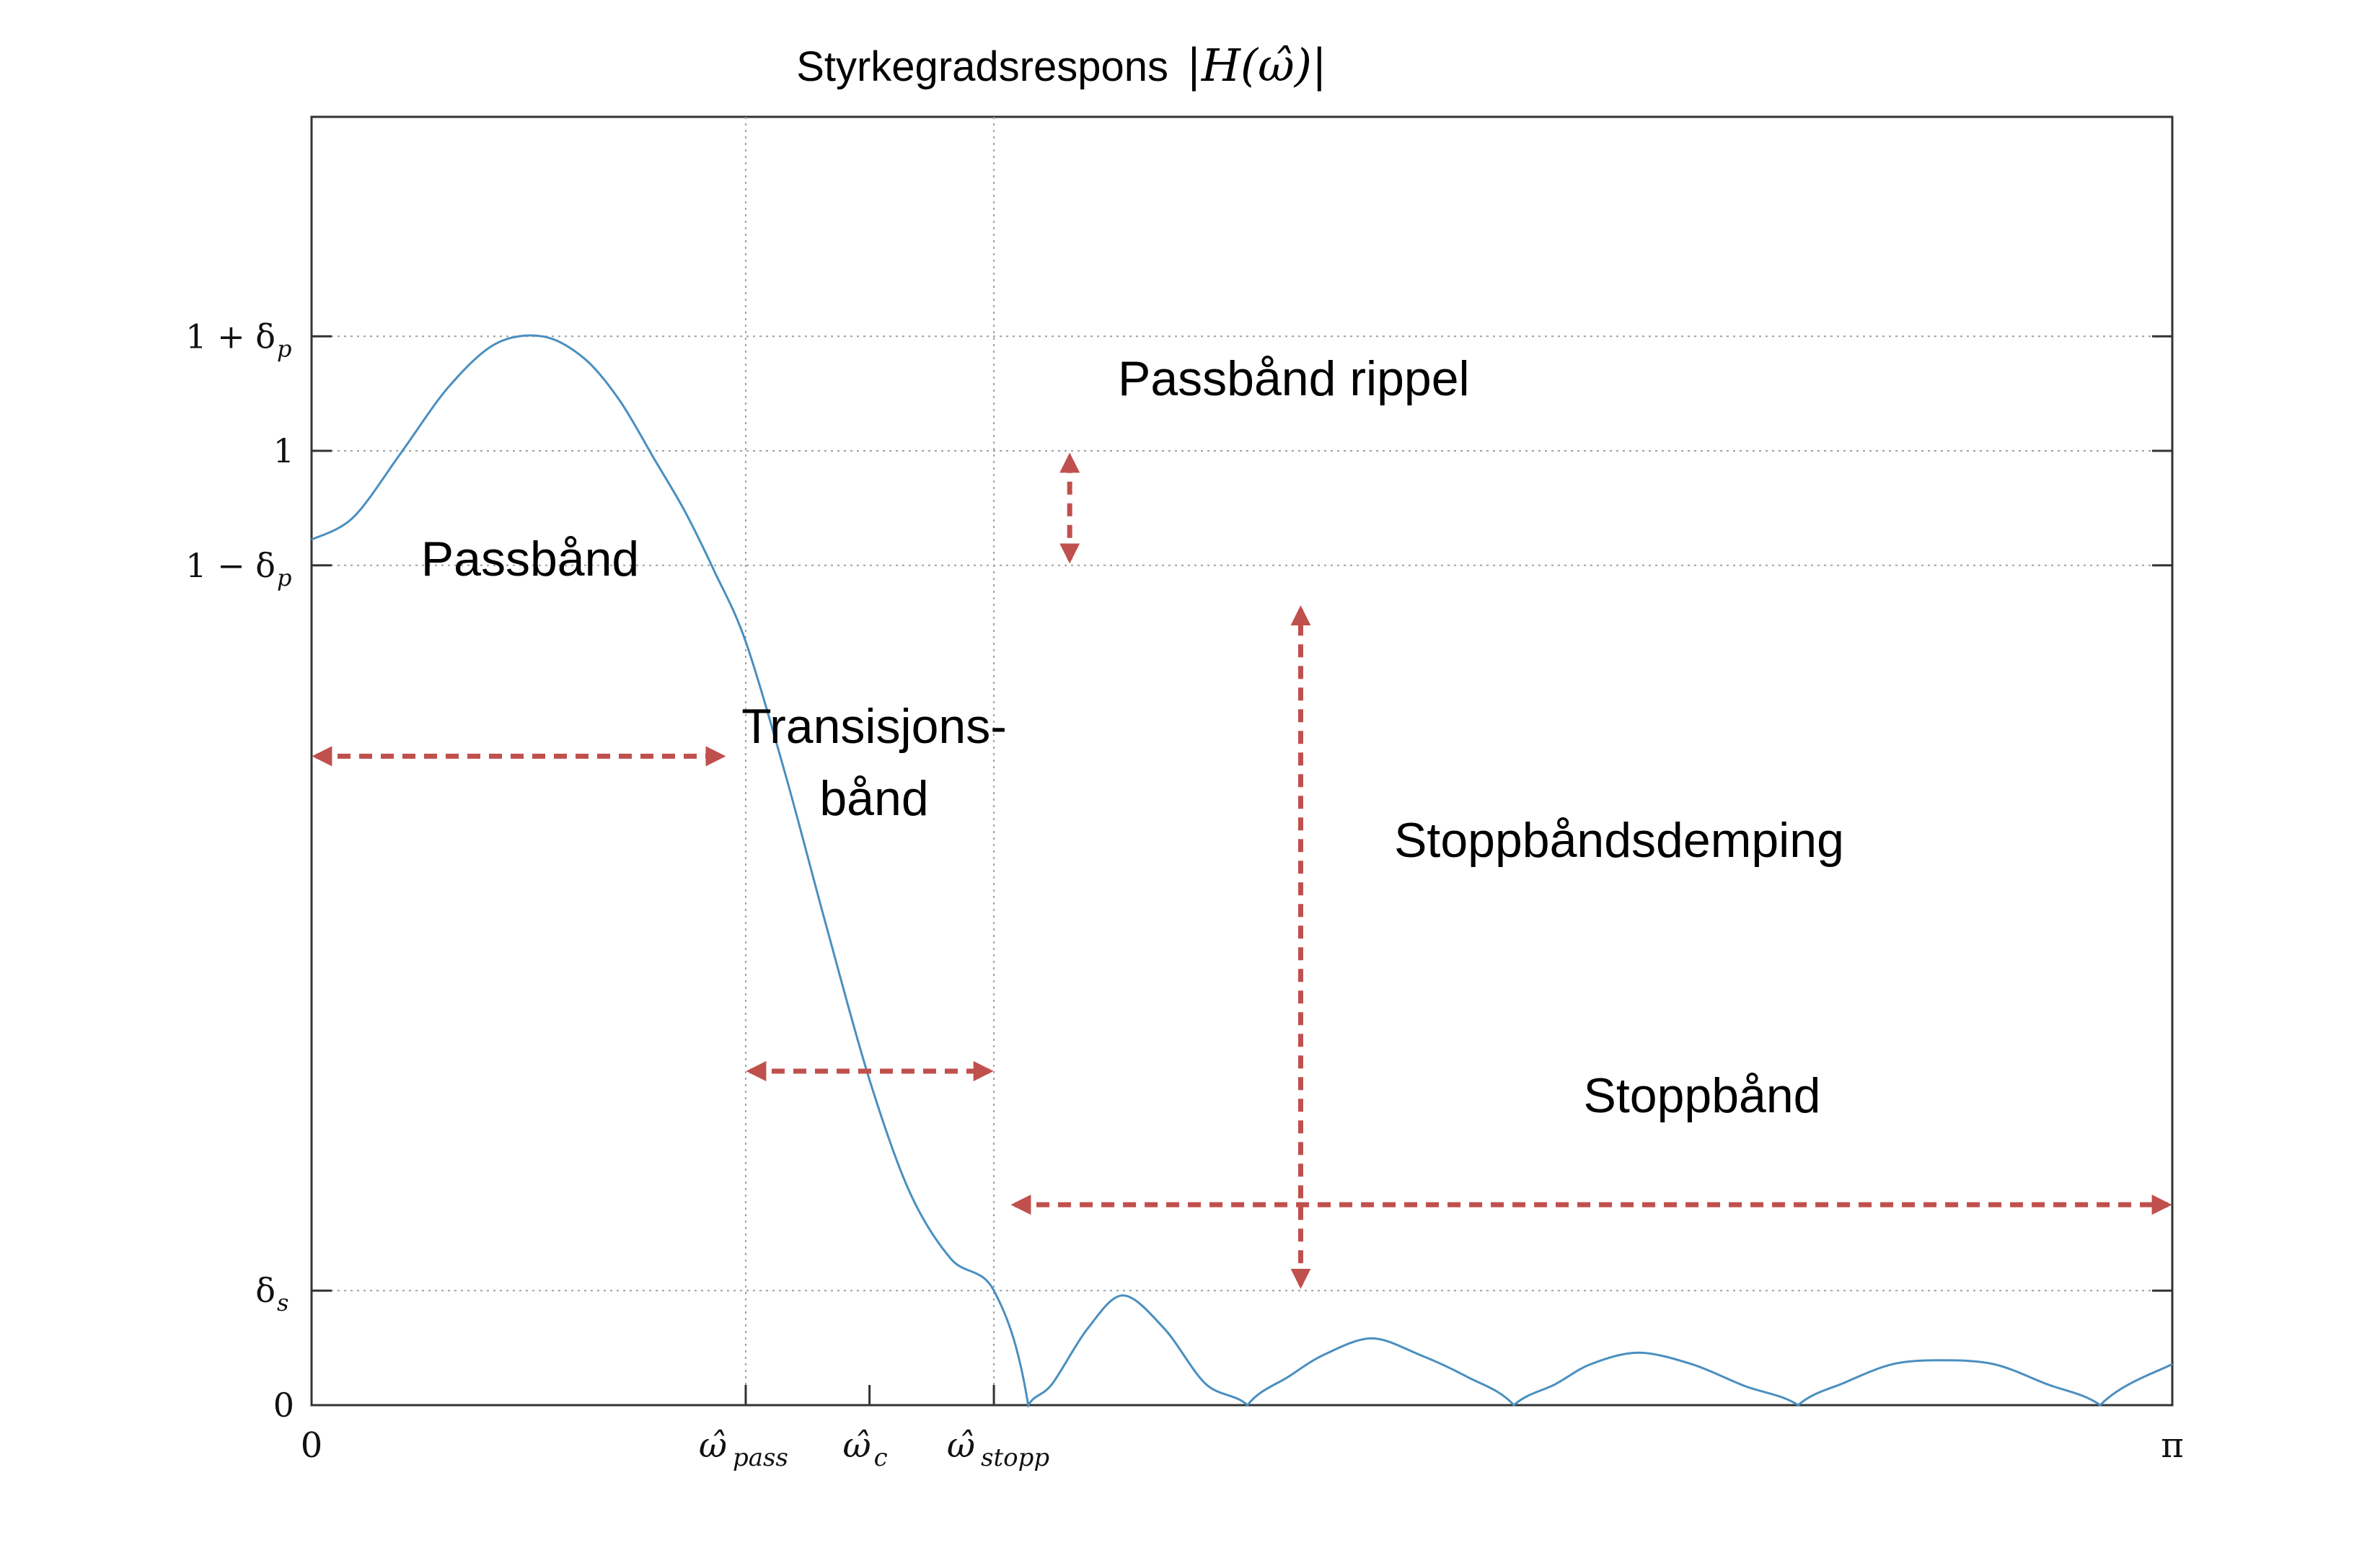 The width and height of the screenshot is (2380, 1566). I want to click on annotation-label: Passbånd rippel, so click(1294, 379).